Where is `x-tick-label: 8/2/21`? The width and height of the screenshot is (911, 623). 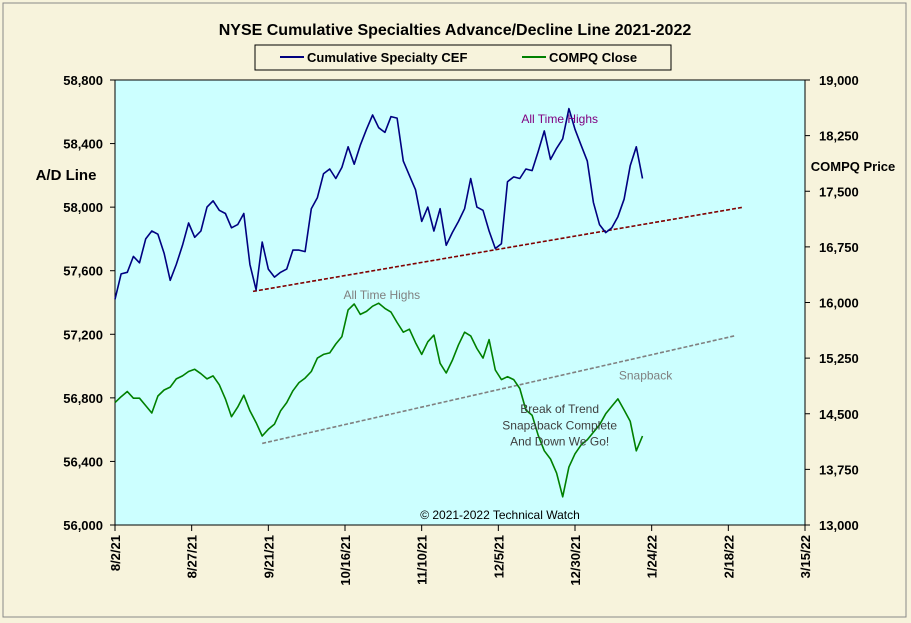 x-tick-label: 8/2/21 is located at coordinates (115, 553).